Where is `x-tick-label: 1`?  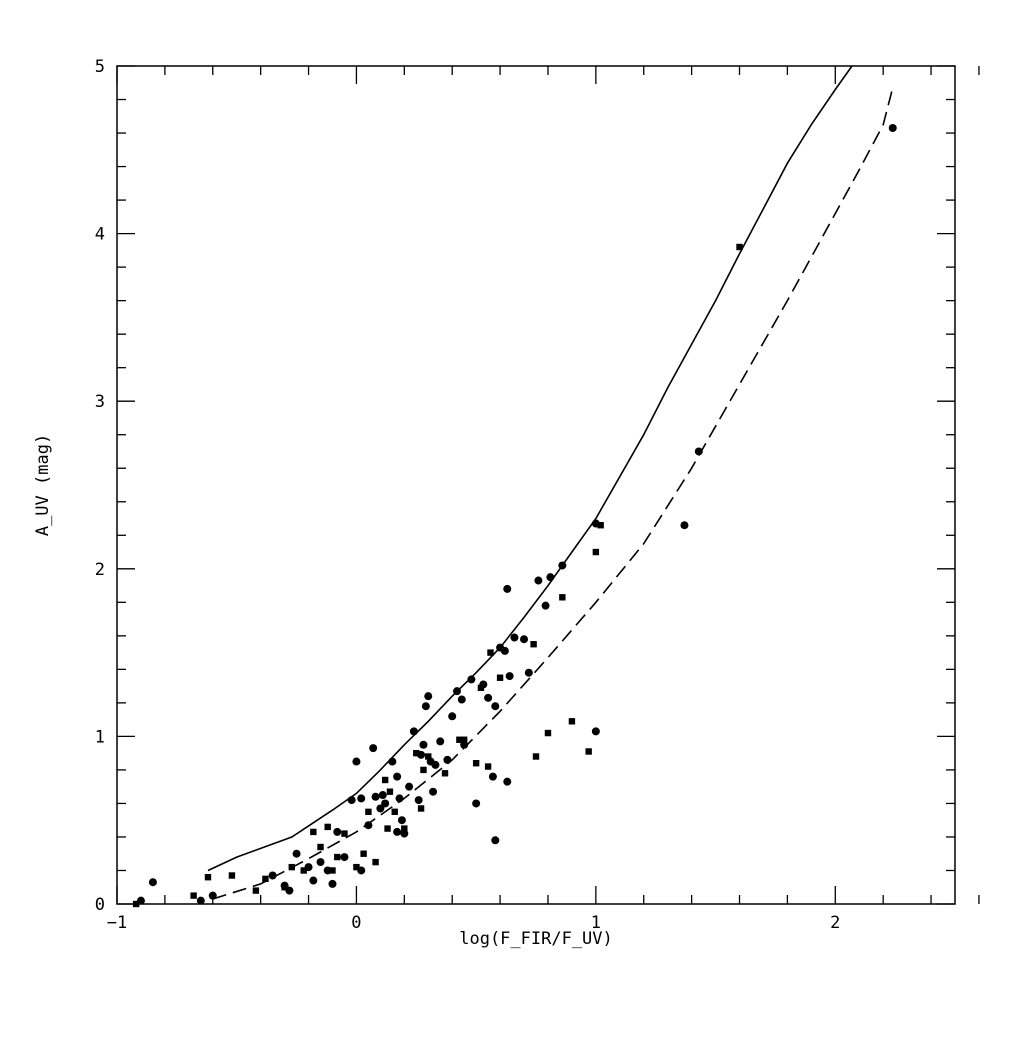 x-tick-label: 1 is located at coordinates (596, 923).